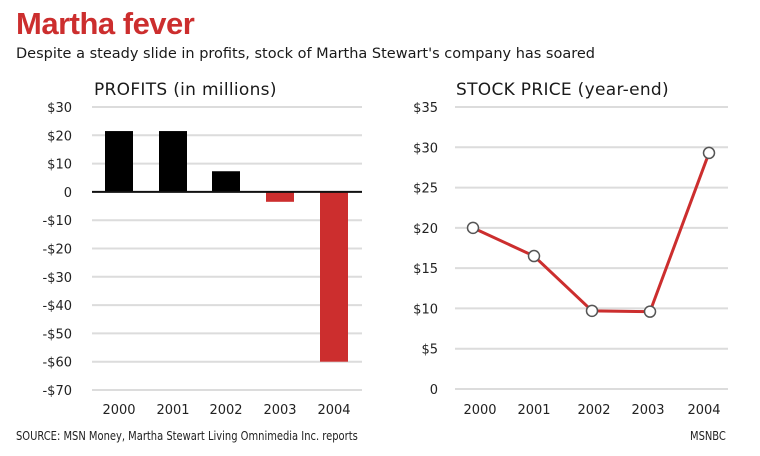  What do you see at coordinates (533, 410) in the screenshot?
I see `stock-xtick-label: 2001` at bounding box center [533, 410].